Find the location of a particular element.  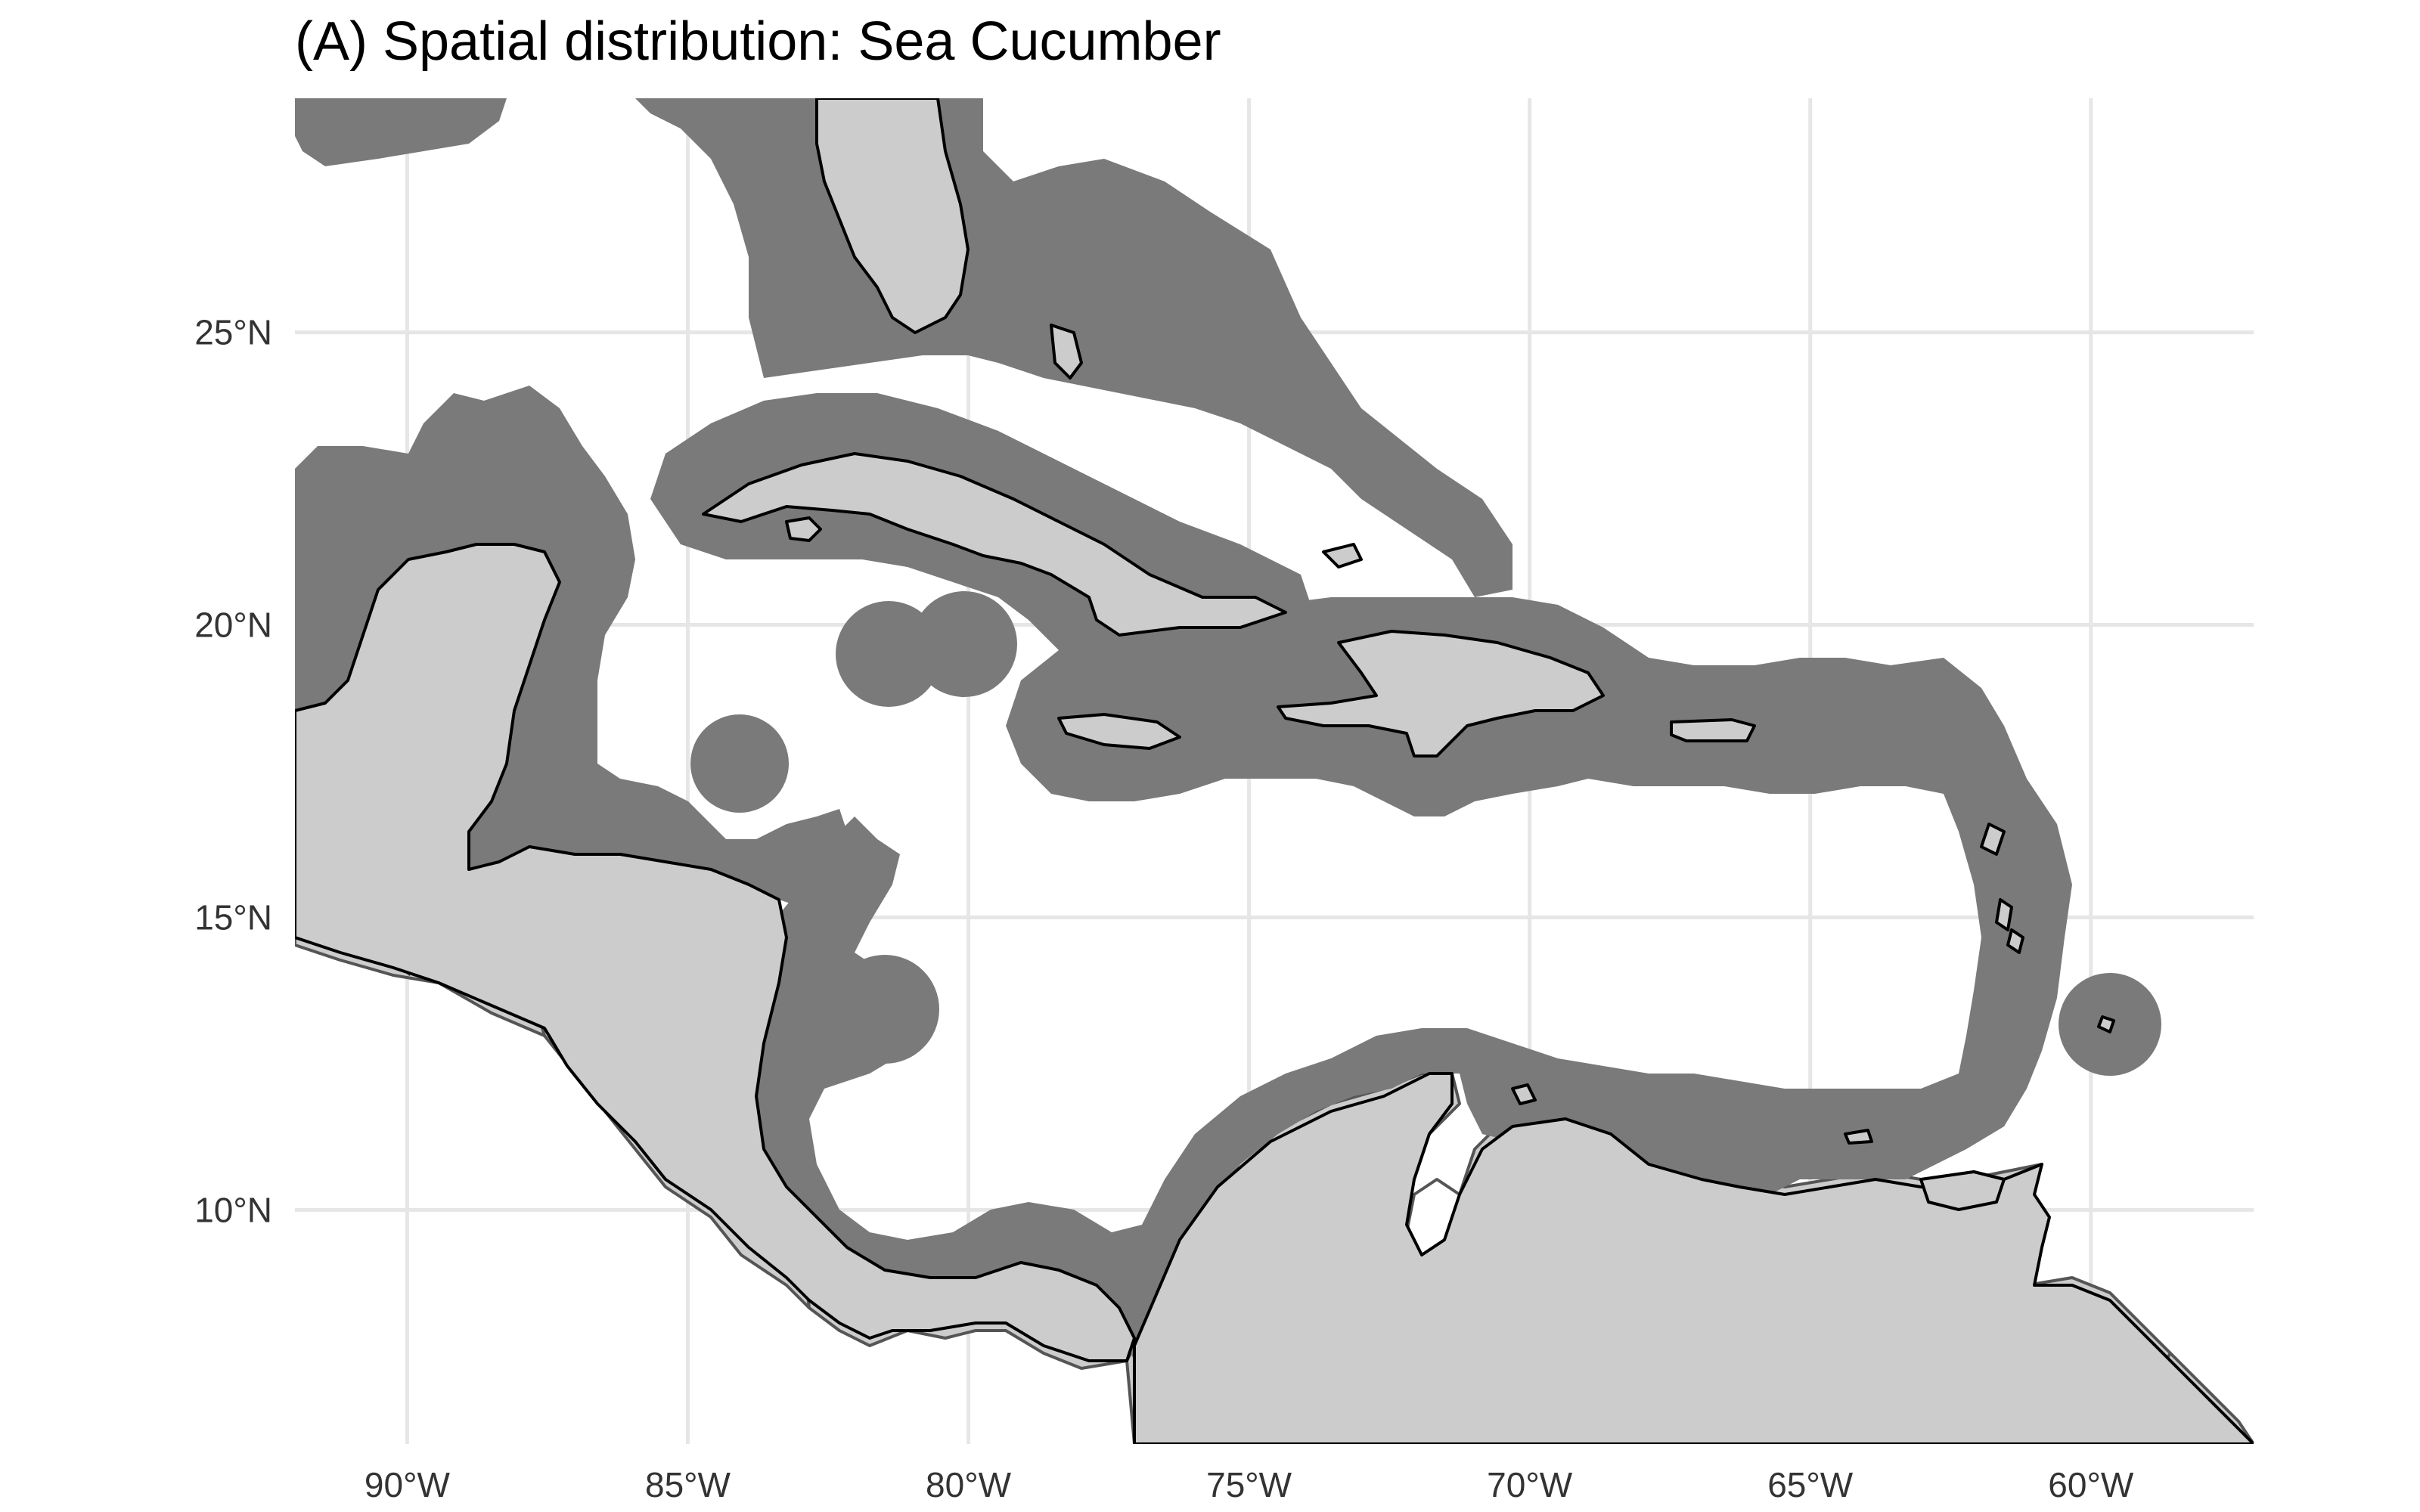

y-tick-label: 20°N is located at coordinates (233, 625).